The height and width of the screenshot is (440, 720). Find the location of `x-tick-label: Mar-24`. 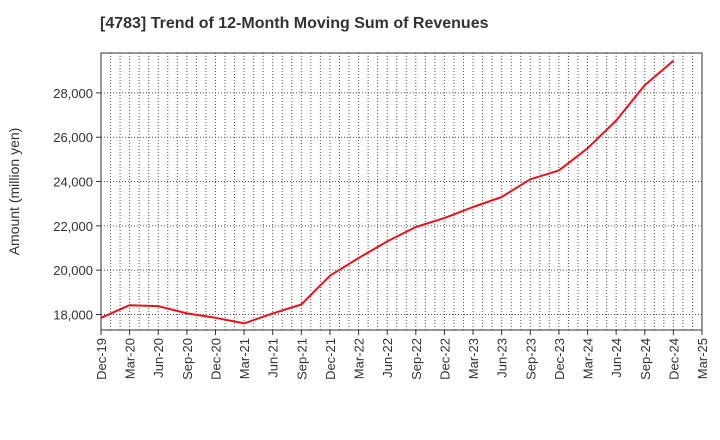

x-tick-label: Mar-24 is located at coordinates (588, 358).